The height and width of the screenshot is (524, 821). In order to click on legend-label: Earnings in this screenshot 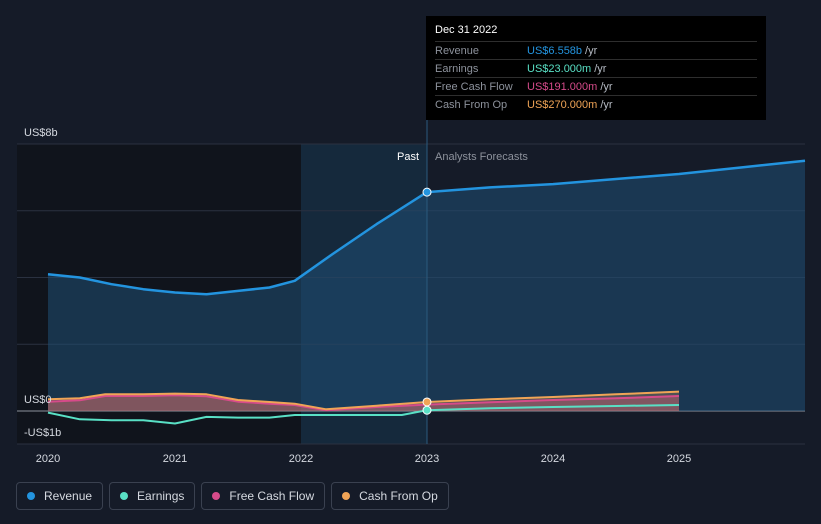, I will do `click(161, 496)`.